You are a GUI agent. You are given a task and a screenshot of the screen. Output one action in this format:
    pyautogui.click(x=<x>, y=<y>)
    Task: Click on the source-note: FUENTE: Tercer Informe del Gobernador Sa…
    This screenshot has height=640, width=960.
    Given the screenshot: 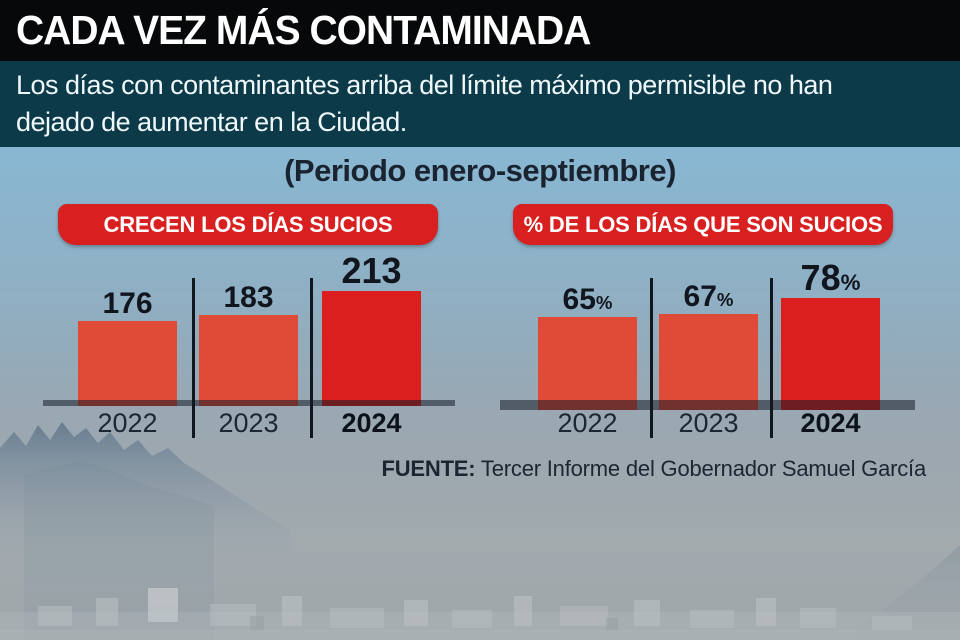 What is the action you would take?
    pyautogui.click(x=653, y=469)
    